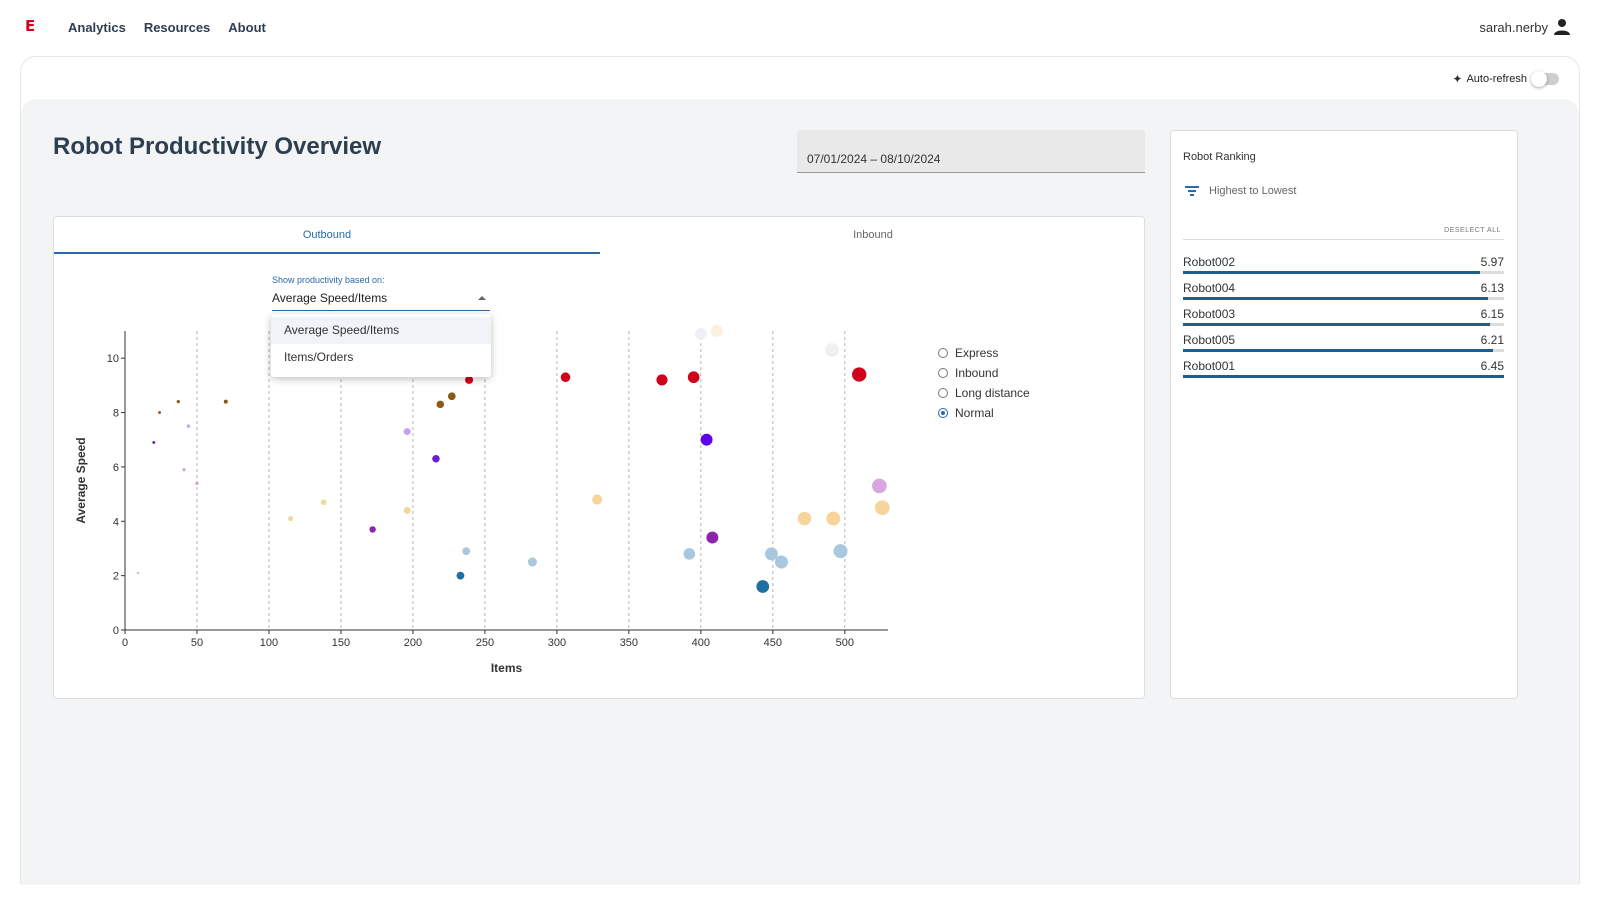 The height and width of the screenshot is (900, 1600). Describe the element at coordinates (1209, 288) in the screenshot. I see `robot-name: Robot004` at that location.